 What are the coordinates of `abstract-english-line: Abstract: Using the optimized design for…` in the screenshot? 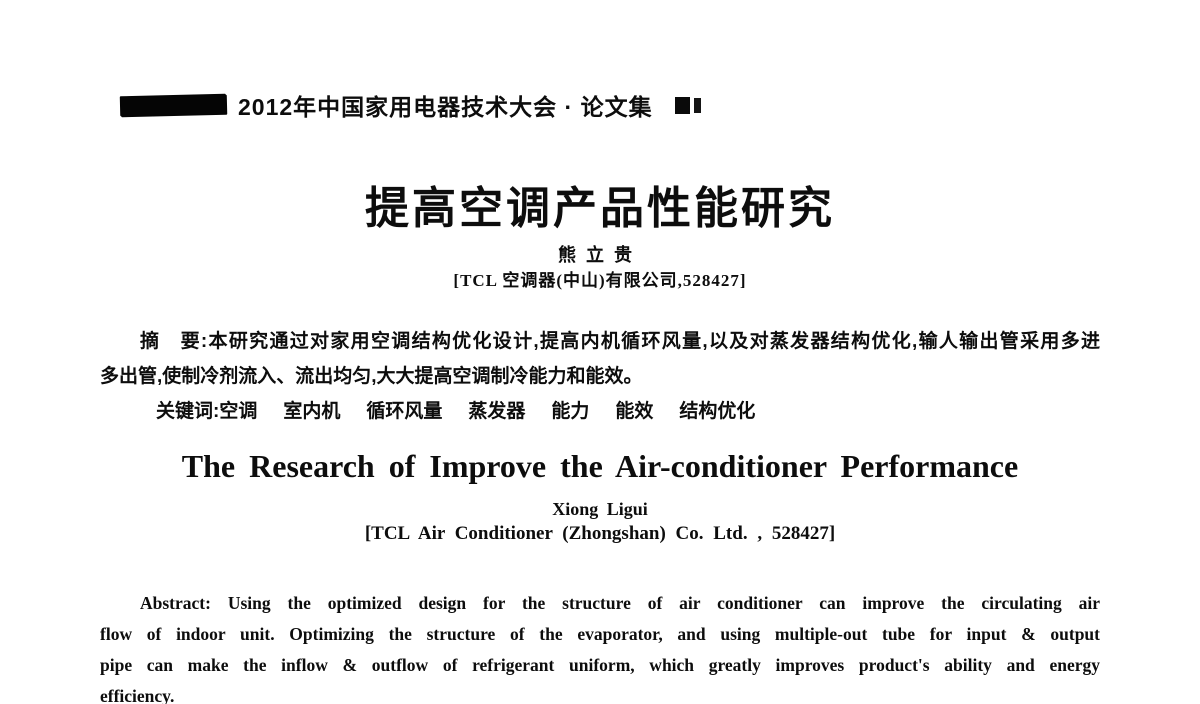 It's located at (620, 603).